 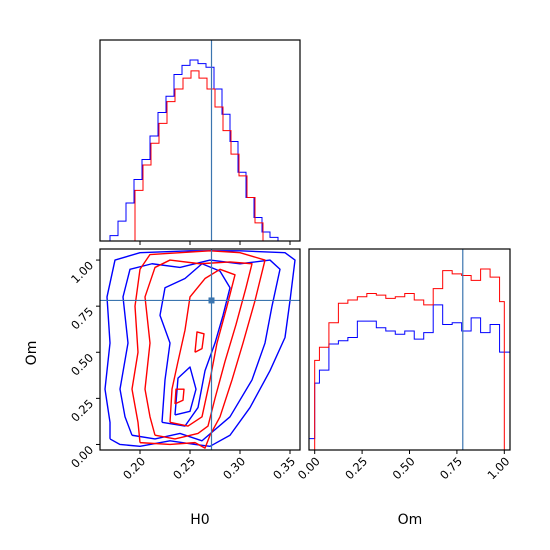 I want to click on om-y-tick-label-2: 0.50, so click(x=82, y=364).